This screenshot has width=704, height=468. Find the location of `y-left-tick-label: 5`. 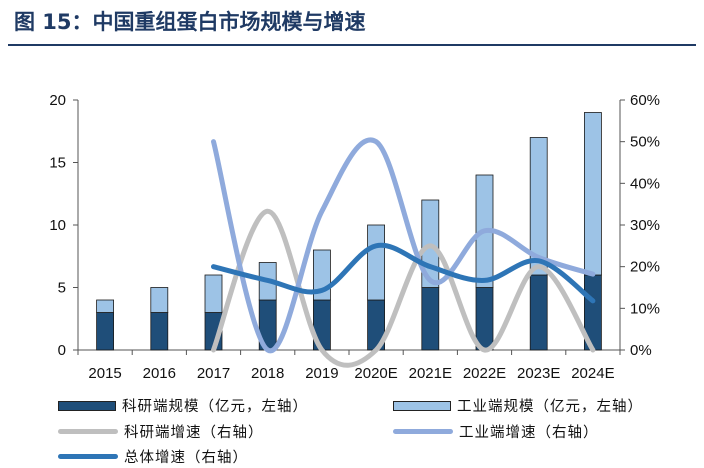

y-left-tick-label: 5 is located at coordinates (62, 288).